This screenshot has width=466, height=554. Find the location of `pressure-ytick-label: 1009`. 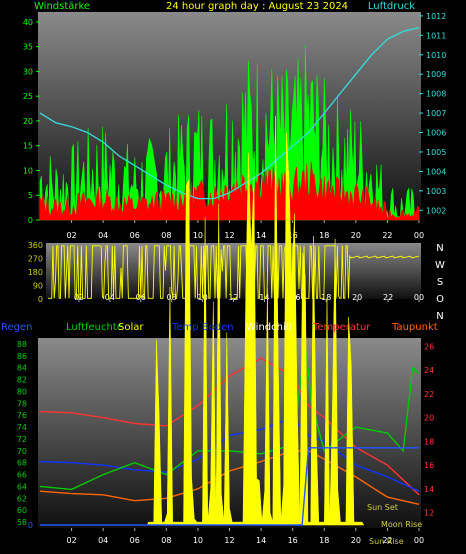

pressure-ytick-label: 1009 is located at coordinates (436, 74).